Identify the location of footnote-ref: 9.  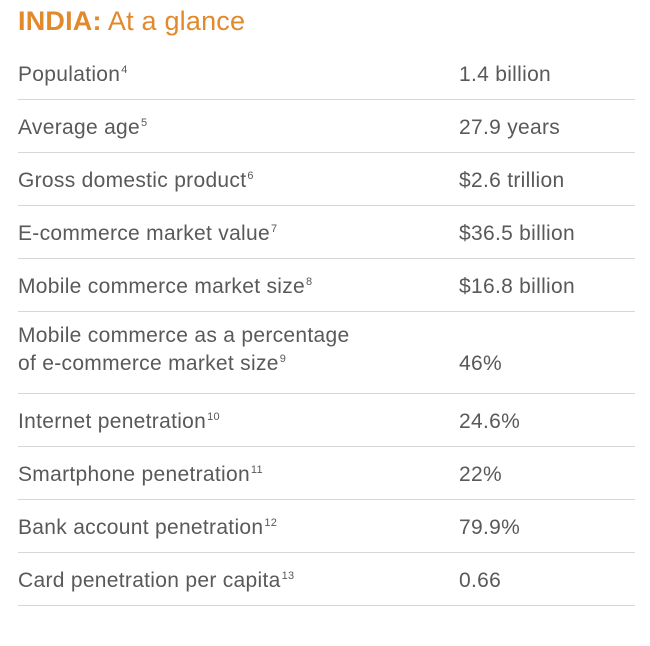
(283, 359).